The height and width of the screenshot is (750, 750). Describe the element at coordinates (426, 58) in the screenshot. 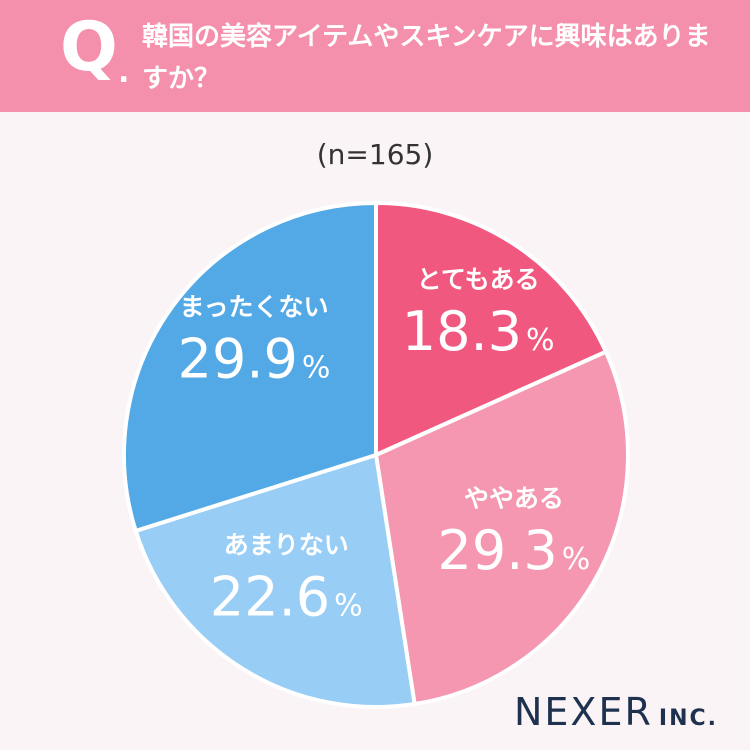

I see `question-text: 韓国の美容アイテムやスキンケアに興味はありますか？` at that location.